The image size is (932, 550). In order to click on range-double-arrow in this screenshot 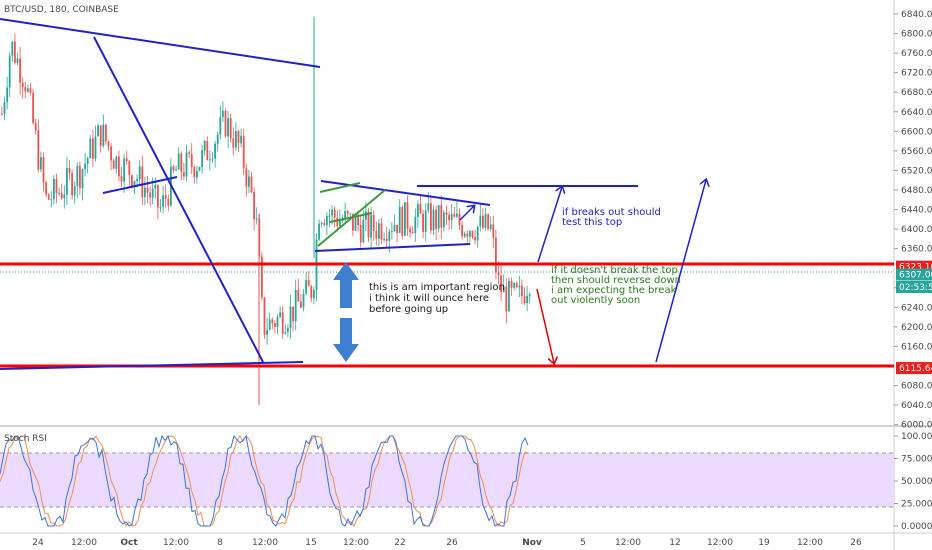, I will do `click(346, 312)`.